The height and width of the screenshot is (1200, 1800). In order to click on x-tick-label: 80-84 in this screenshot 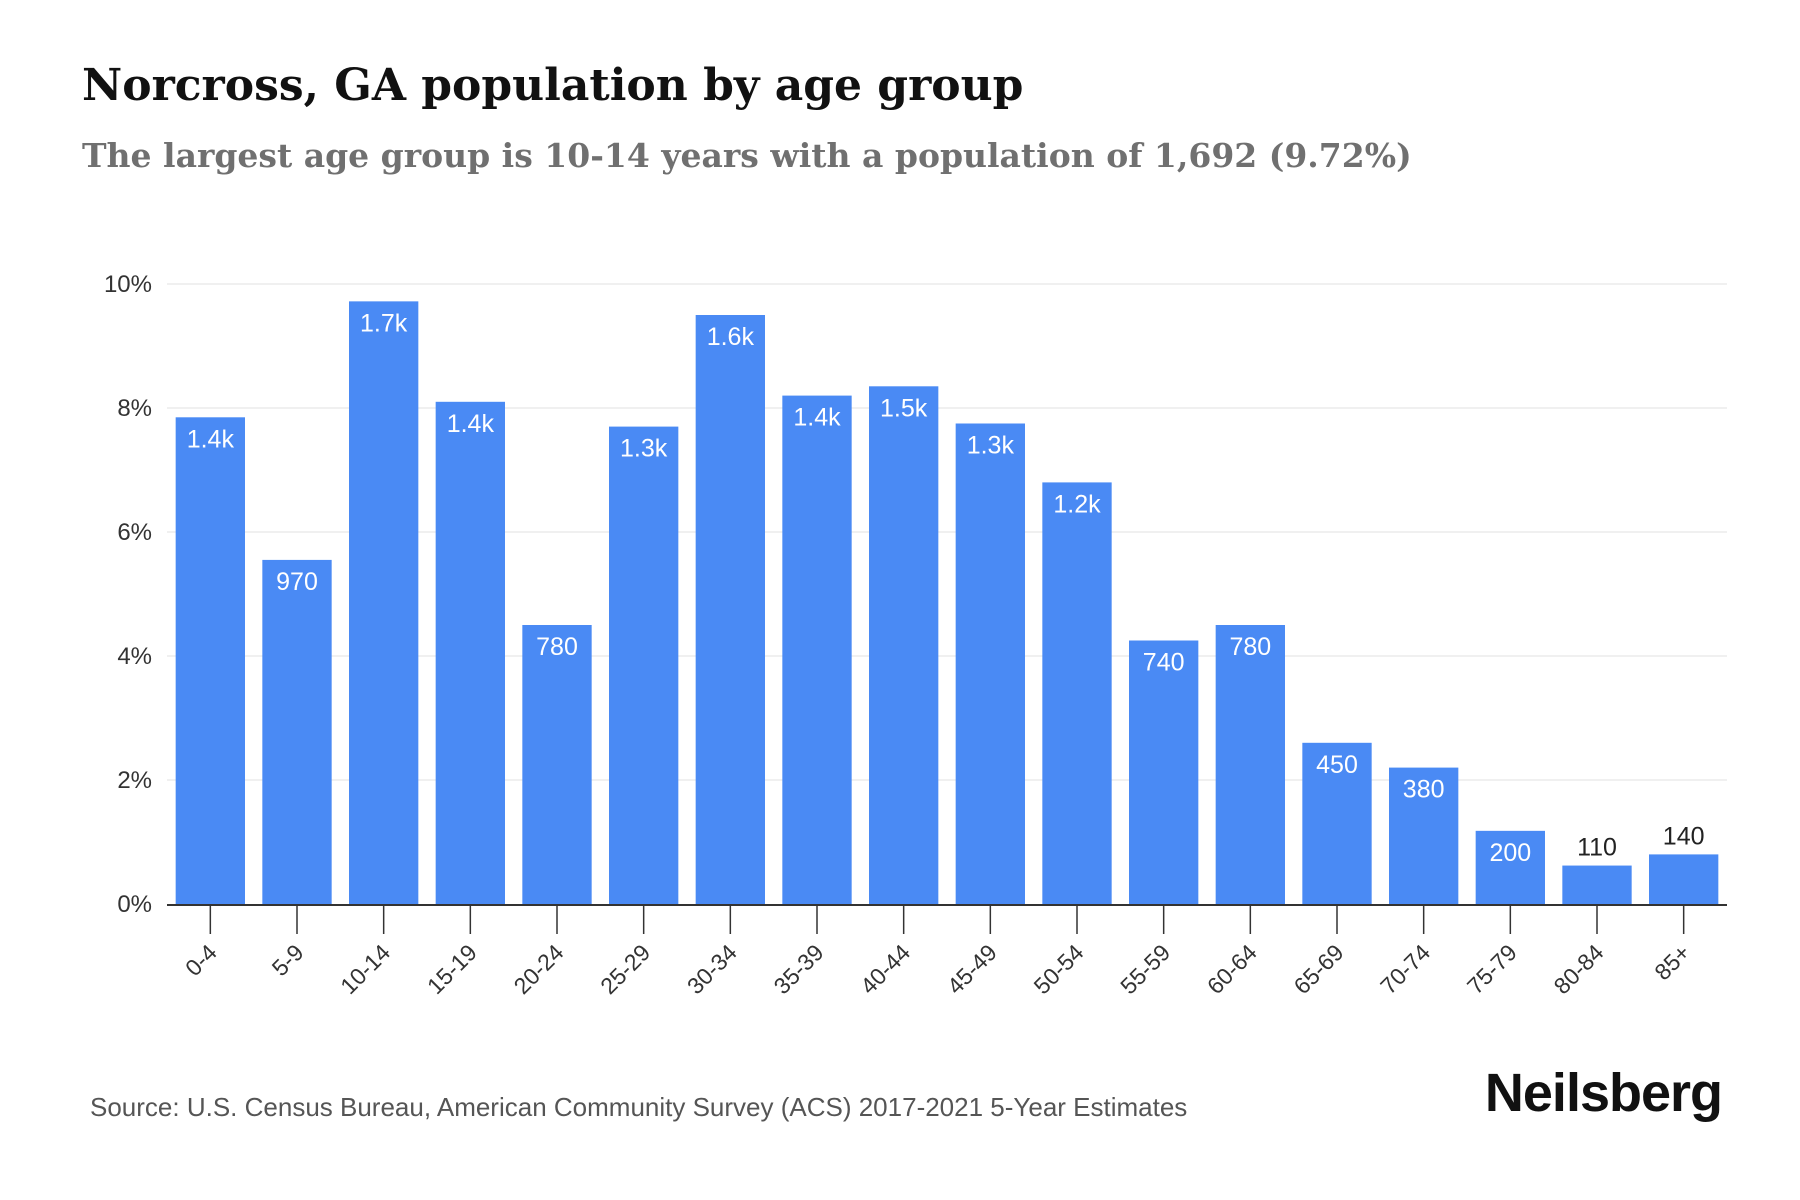, I will do `click(1579, 969)`.